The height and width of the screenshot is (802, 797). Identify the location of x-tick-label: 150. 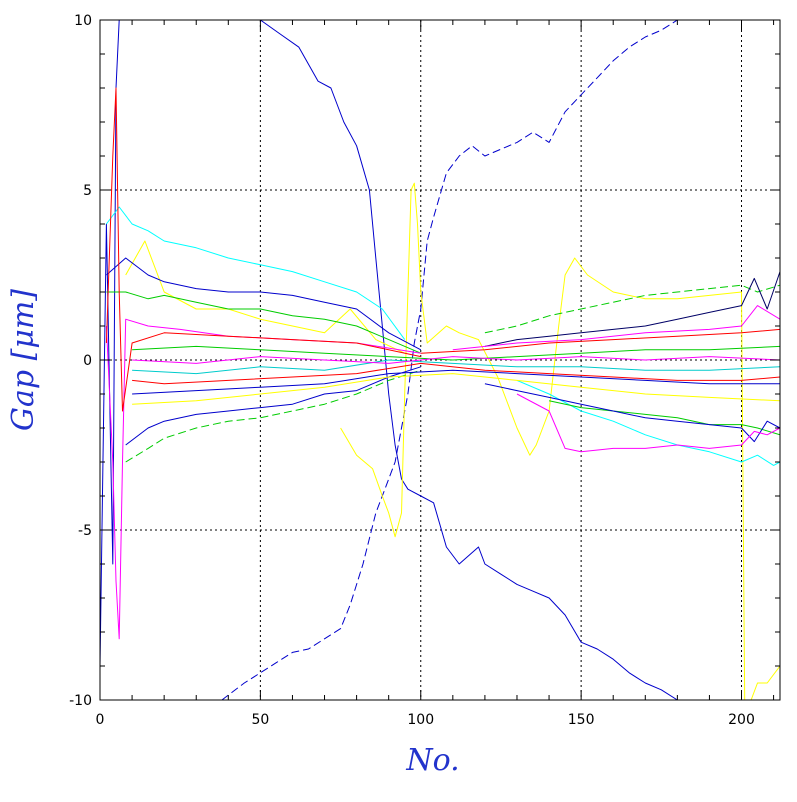
(581, 720).